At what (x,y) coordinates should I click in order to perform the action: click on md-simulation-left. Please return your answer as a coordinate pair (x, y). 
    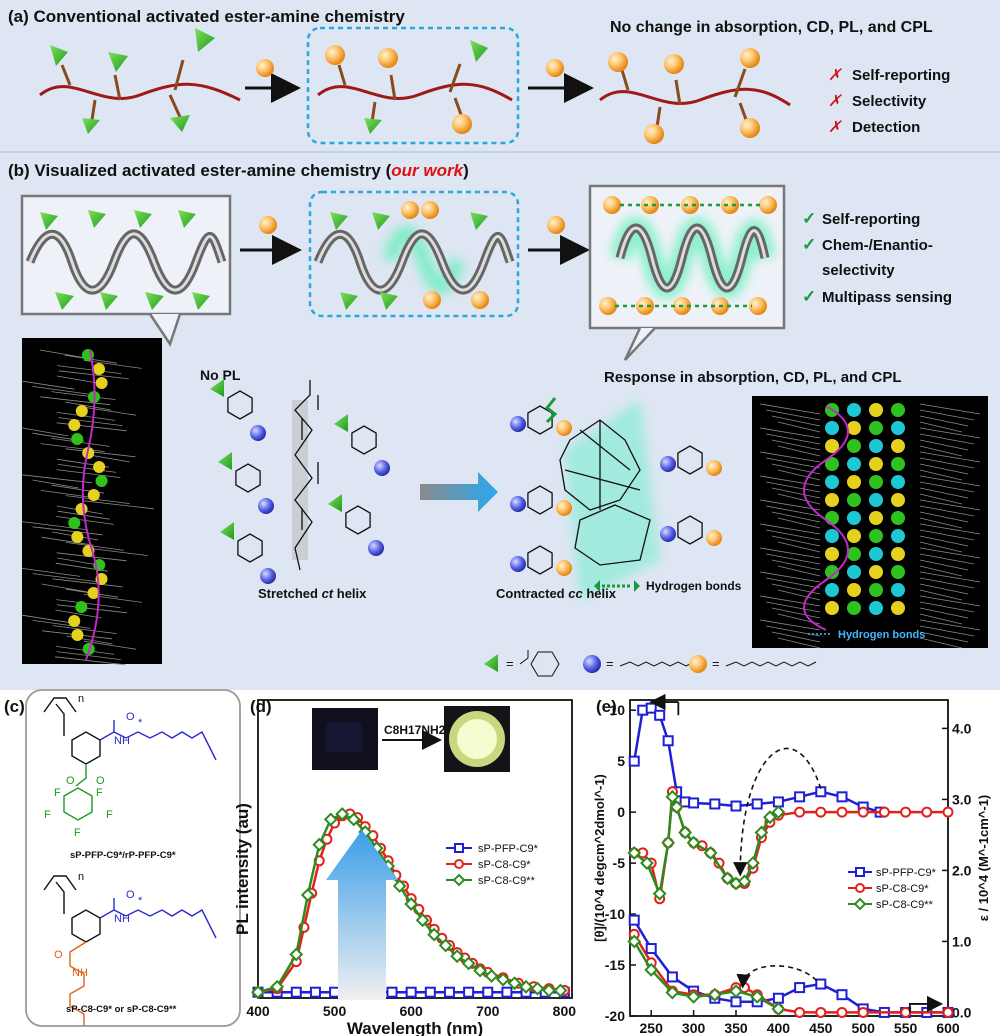
    Looking at the image, I should click on (91, 502).